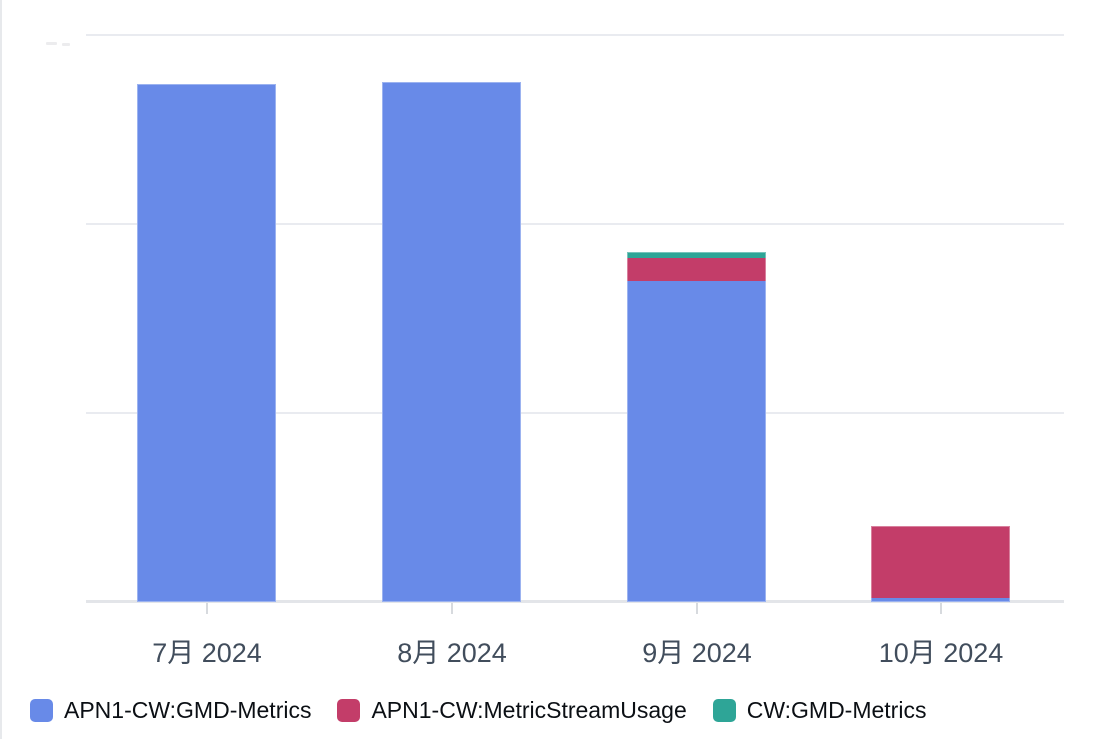  I want to click on x-axis-label: 10月 2024, so click(941, 653).